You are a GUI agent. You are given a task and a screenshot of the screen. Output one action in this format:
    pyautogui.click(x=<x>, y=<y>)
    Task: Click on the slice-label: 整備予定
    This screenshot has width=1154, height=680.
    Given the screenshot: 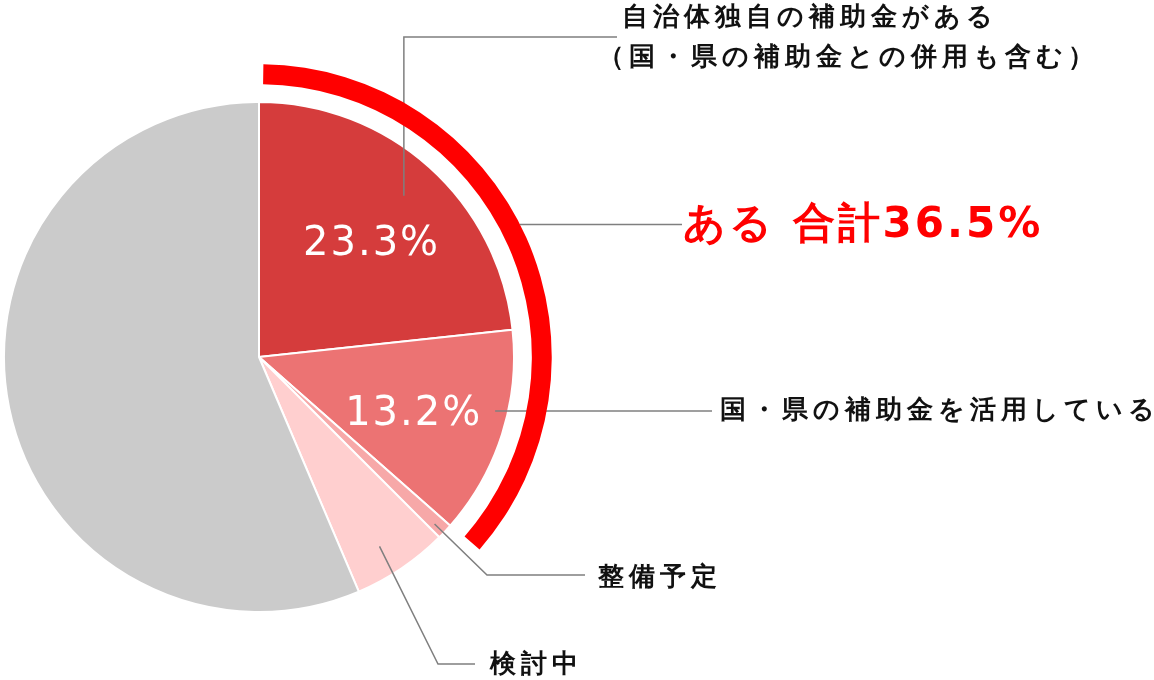 What is the action you would take?
    pyautogui.click(x=659, y=575)
    